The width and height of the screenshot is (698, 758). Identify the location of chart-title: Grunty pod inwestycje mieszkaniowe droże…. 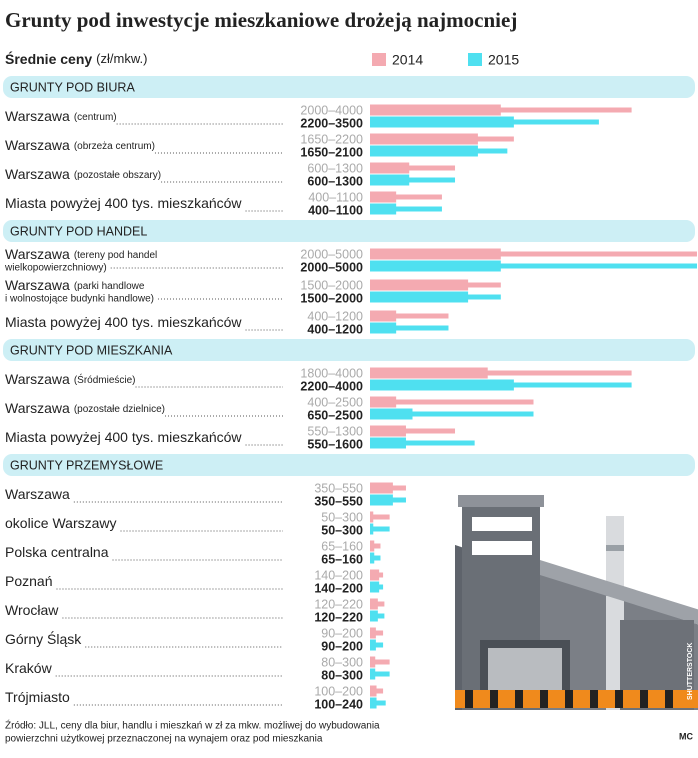
(261, 20).